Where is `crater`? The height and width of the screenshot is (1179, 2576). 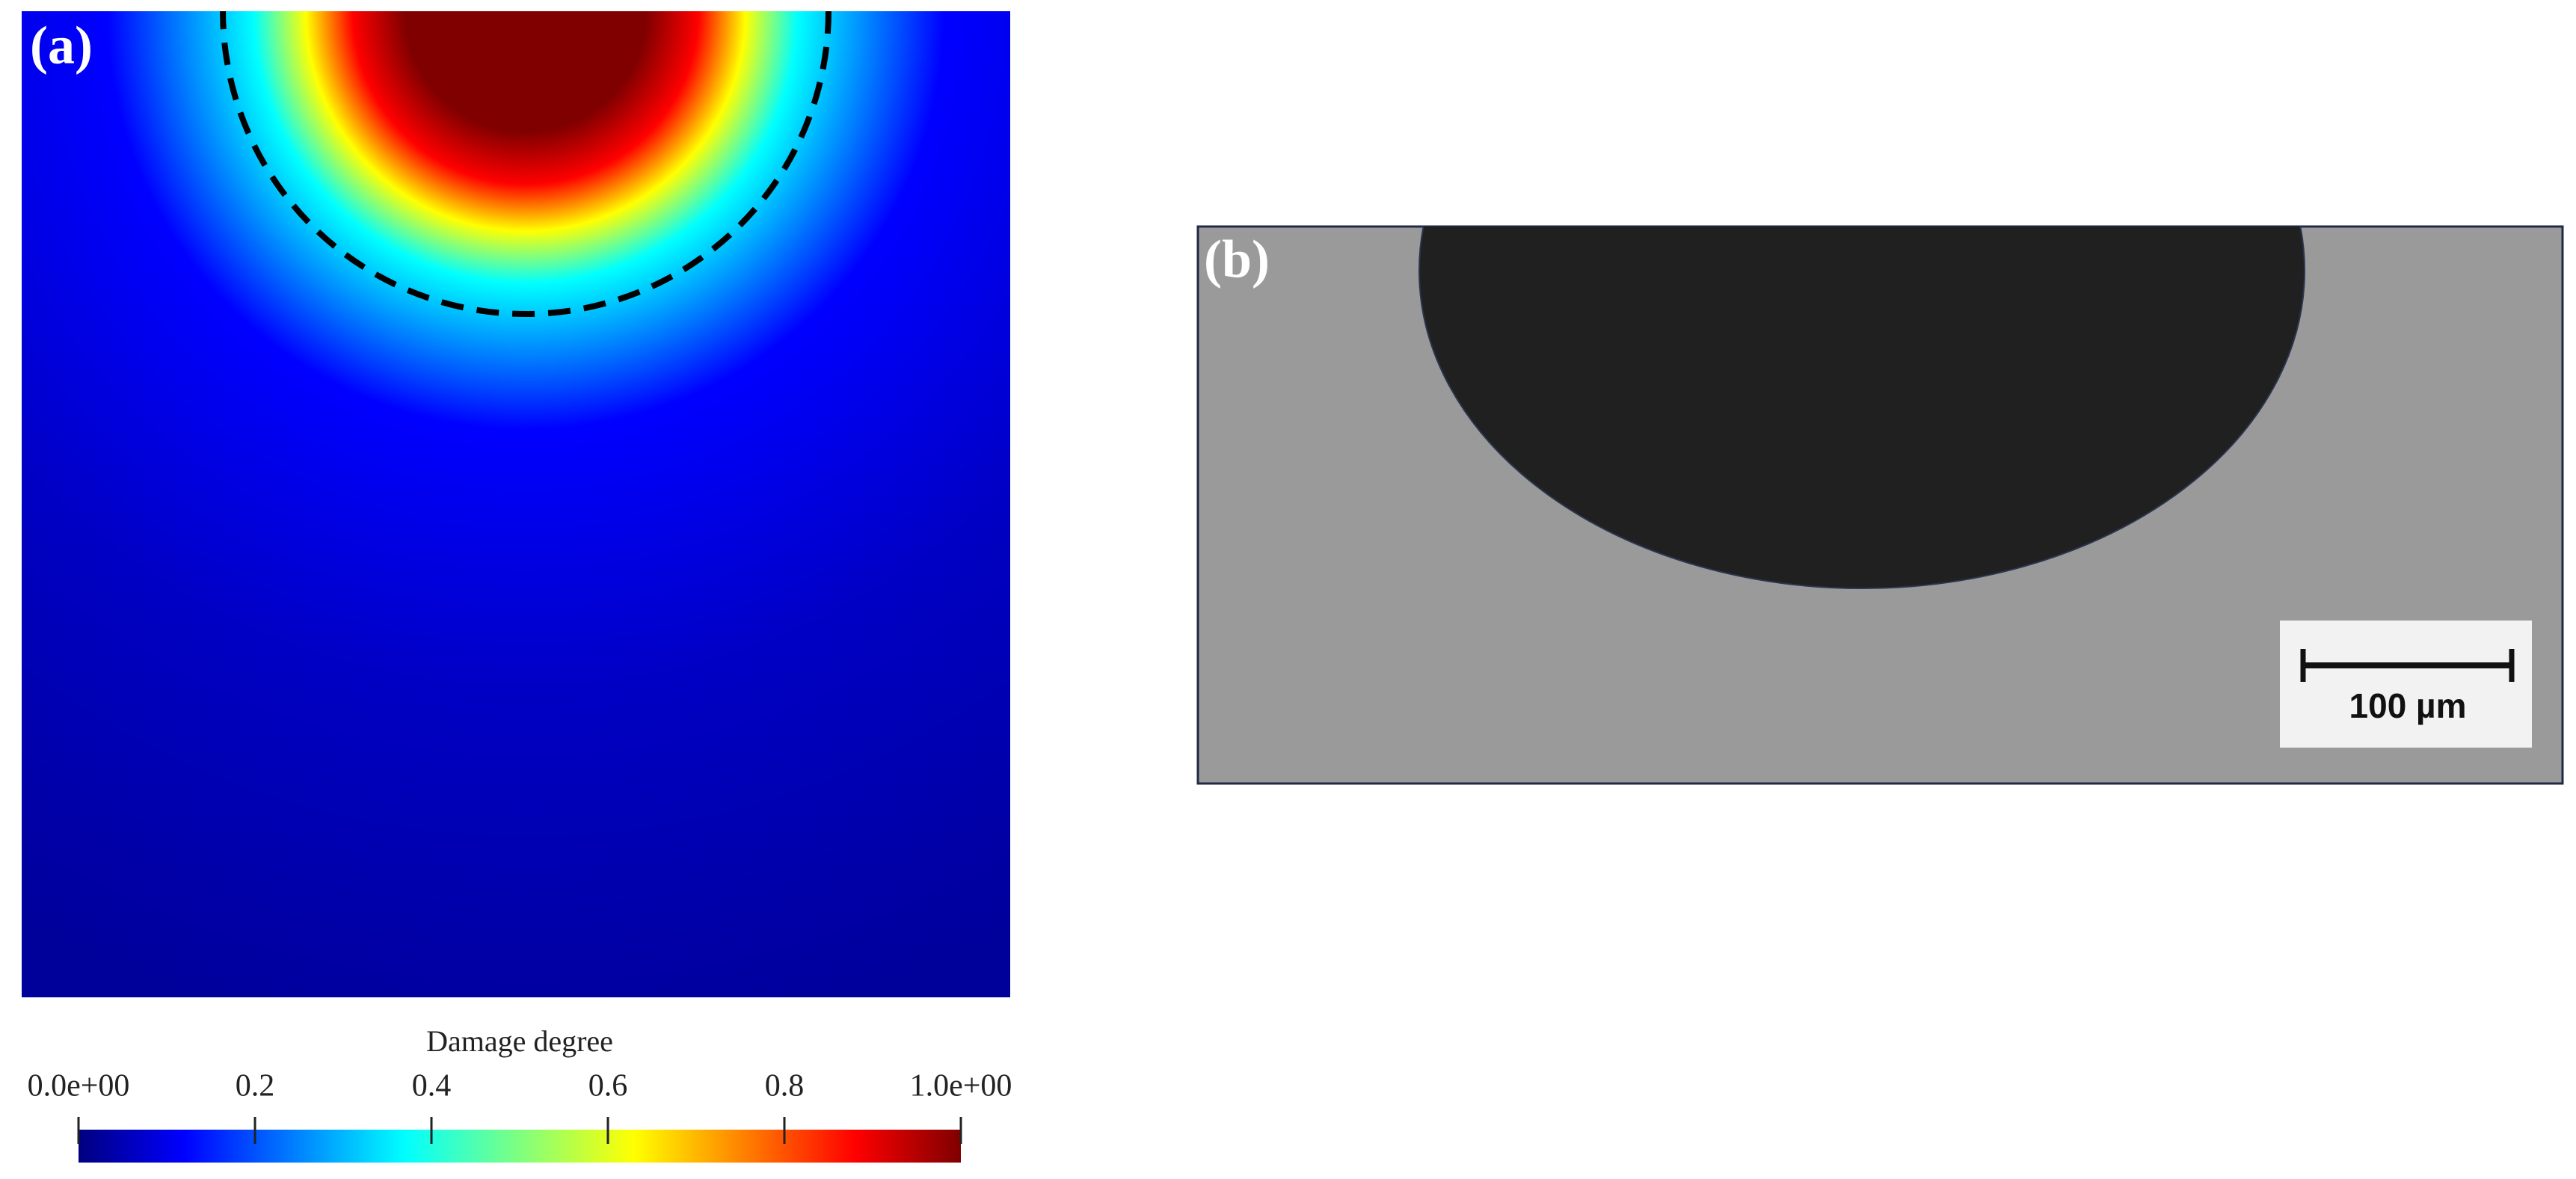
crater is located at coordinates (1861, 408).